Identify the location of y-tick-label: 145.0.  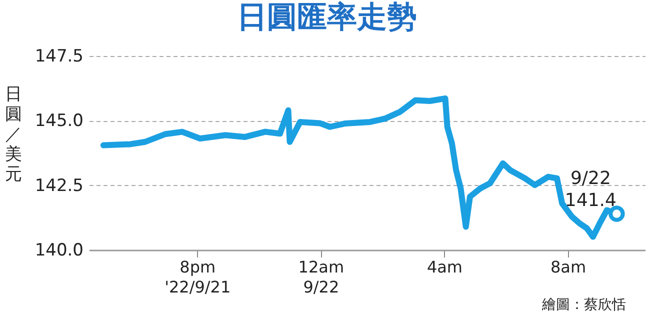
(59, 121).